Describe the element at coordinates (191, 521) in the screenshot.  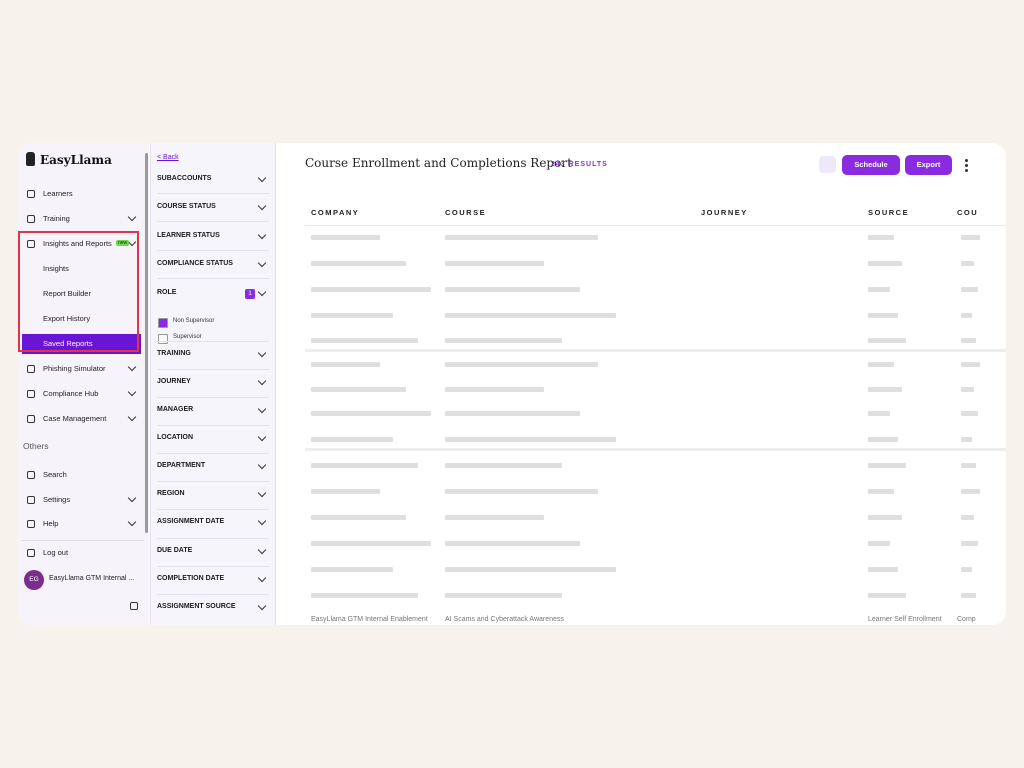
I see `filter-group: ASSIGNMENT DATE` at that location.